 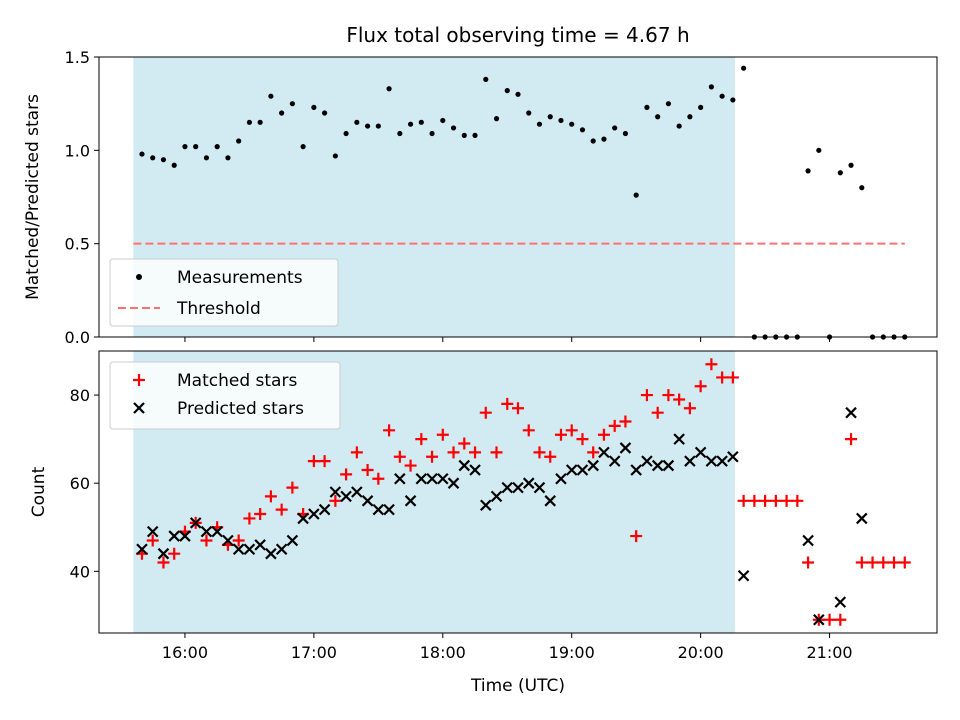 I want to click on bottom-x-axis: 16:00 17:00 18:00 19:00 20:00 21:00, so click(x=507, y=647).